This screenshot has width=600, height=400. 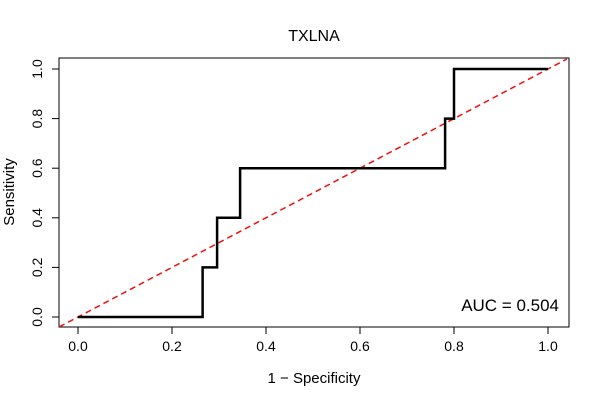 What do you see at coordinates (37, 119) in the screenshot?
I see `y-tick-label: 0.8` at bounding box center [37, 119].